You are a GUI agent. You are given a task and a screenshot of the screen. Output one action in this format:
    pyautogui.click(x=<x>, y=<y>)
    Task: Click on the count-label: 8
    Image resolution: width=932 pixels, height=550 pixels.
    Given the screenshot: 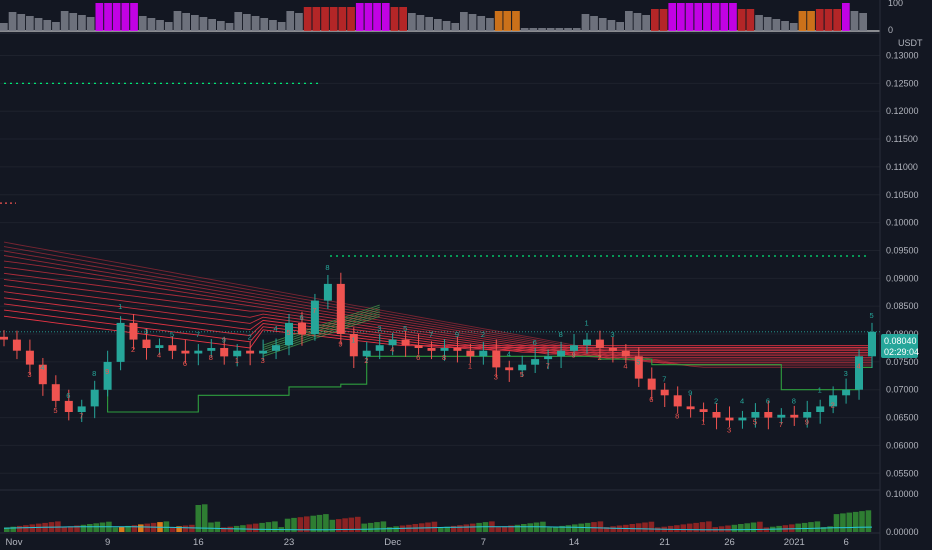 What is the action you would take?
    pyautogui.click(x=444, y=357)
    